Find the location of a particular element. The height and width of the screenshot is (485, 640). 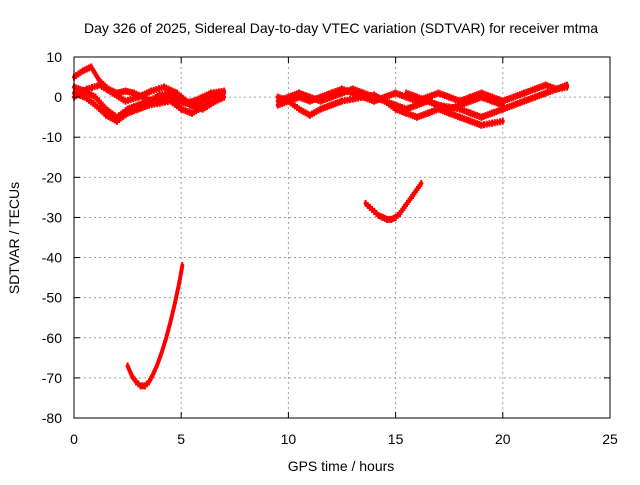

x-tick-label: 20 is located at coordinates (503, 439).